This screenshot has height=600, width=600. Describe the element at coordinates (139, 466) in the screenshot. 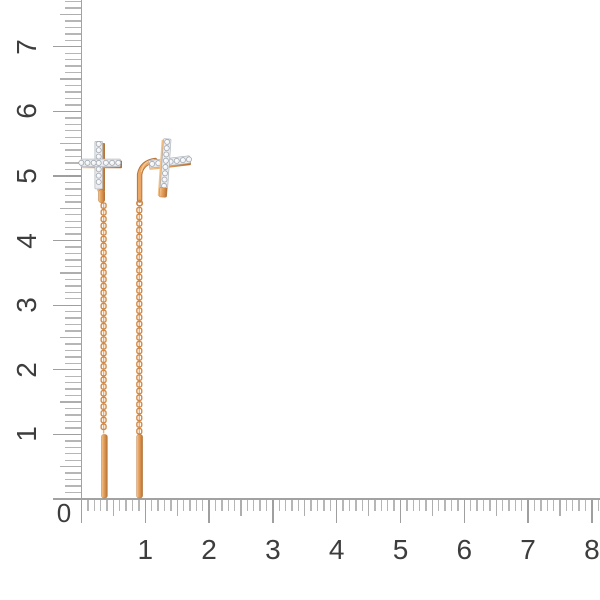

I see `threader-bar-right` at that location.